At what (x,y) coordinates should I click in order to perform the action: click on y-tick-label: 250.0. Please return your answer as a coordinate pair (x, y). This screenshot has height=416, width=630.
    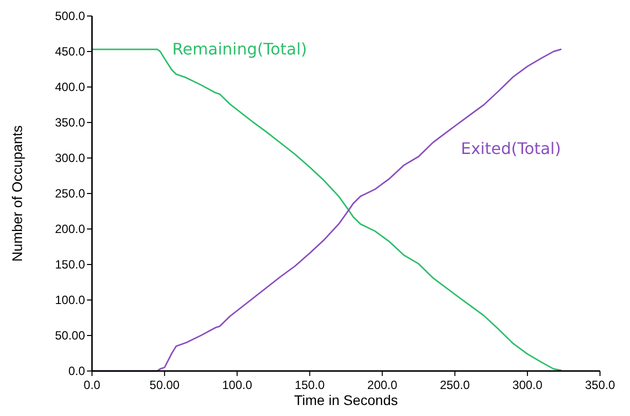
    Looking at the image, I should click on (70, 193).